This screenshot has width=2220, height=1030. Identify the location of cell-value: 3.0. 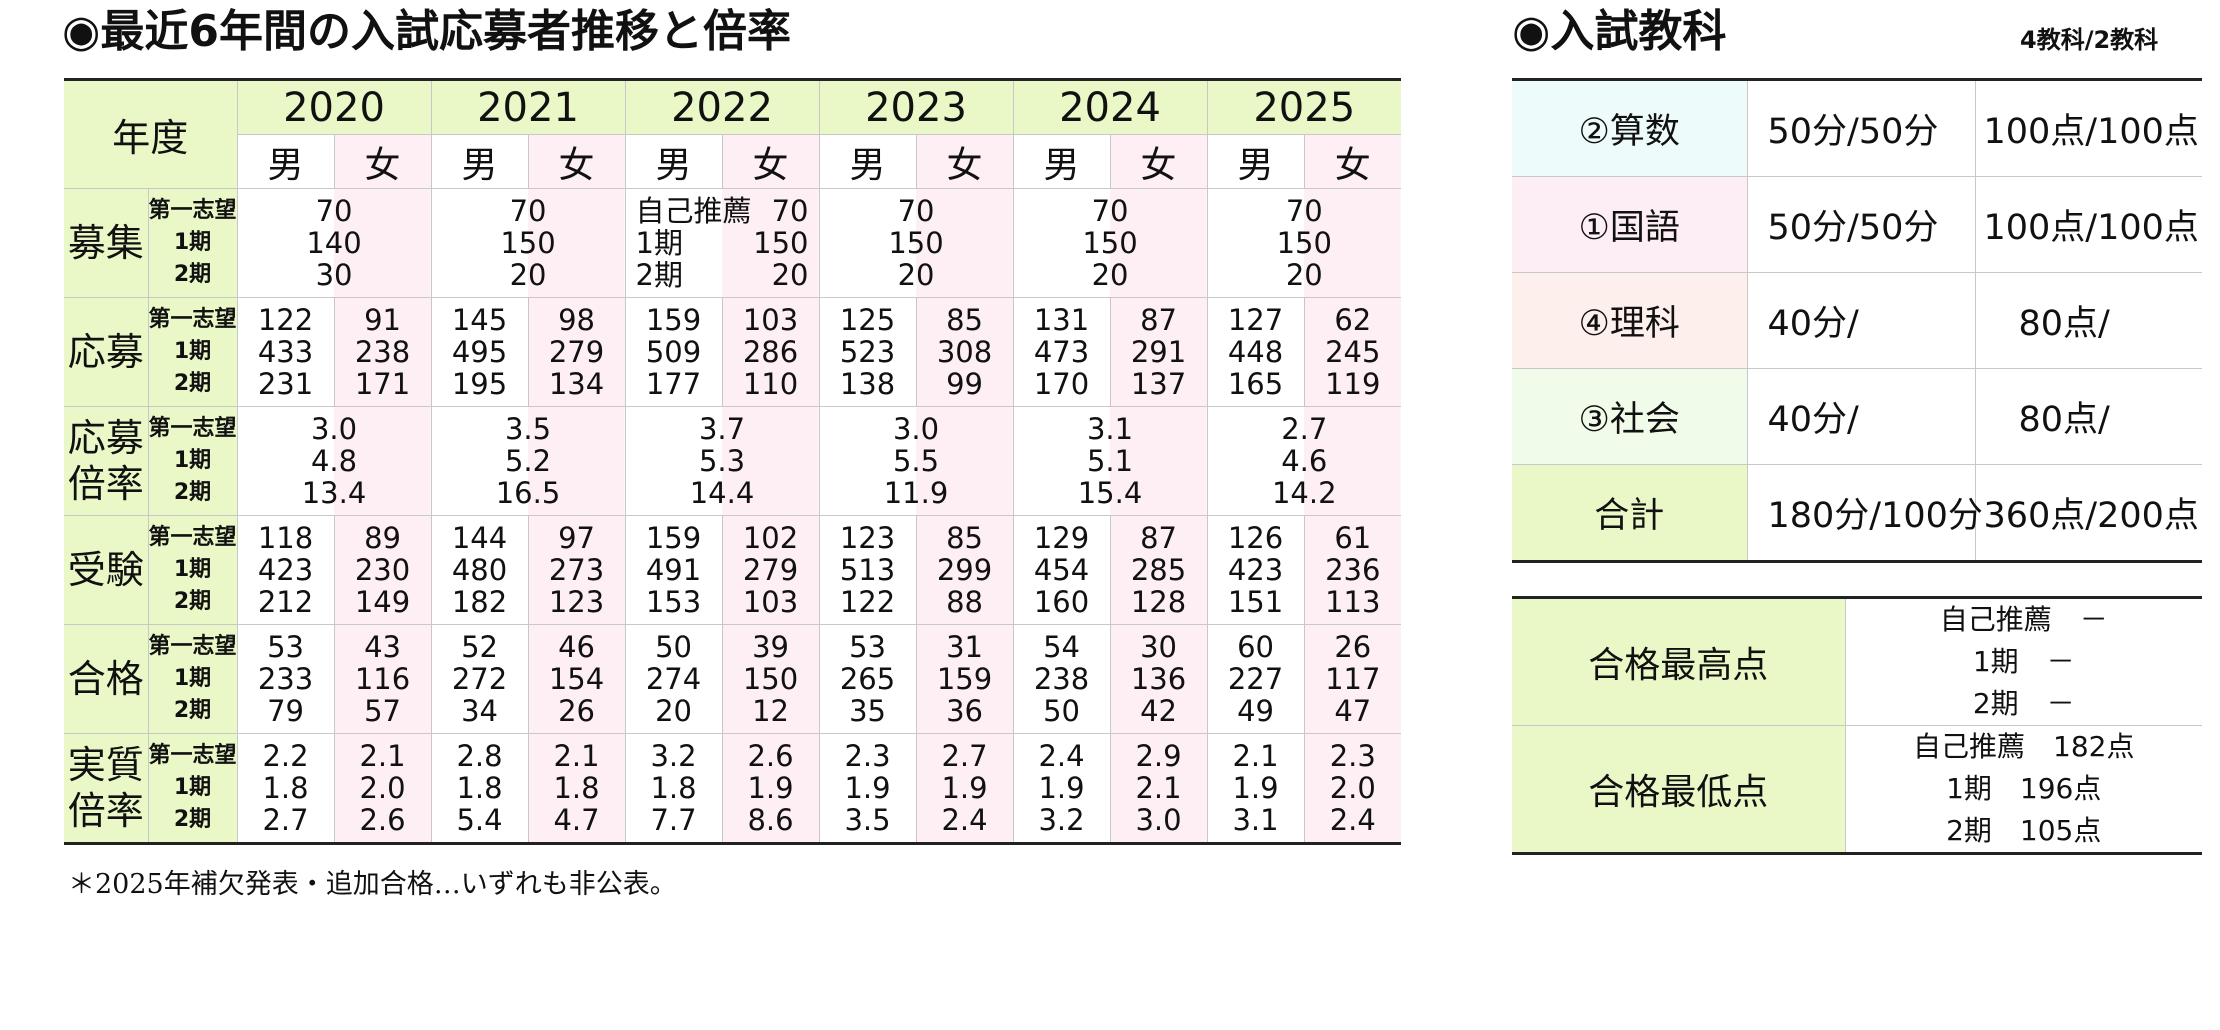
(334, 429).